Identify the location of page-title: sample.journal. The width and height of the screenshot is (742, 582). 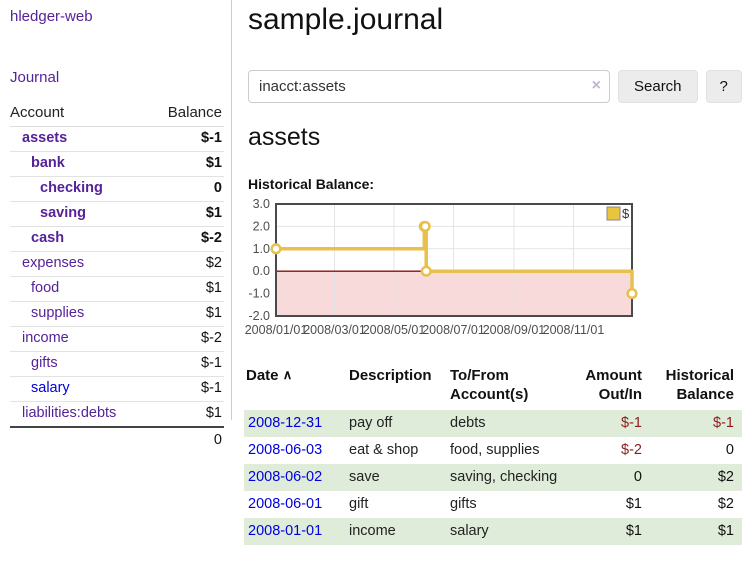
(346, 19).